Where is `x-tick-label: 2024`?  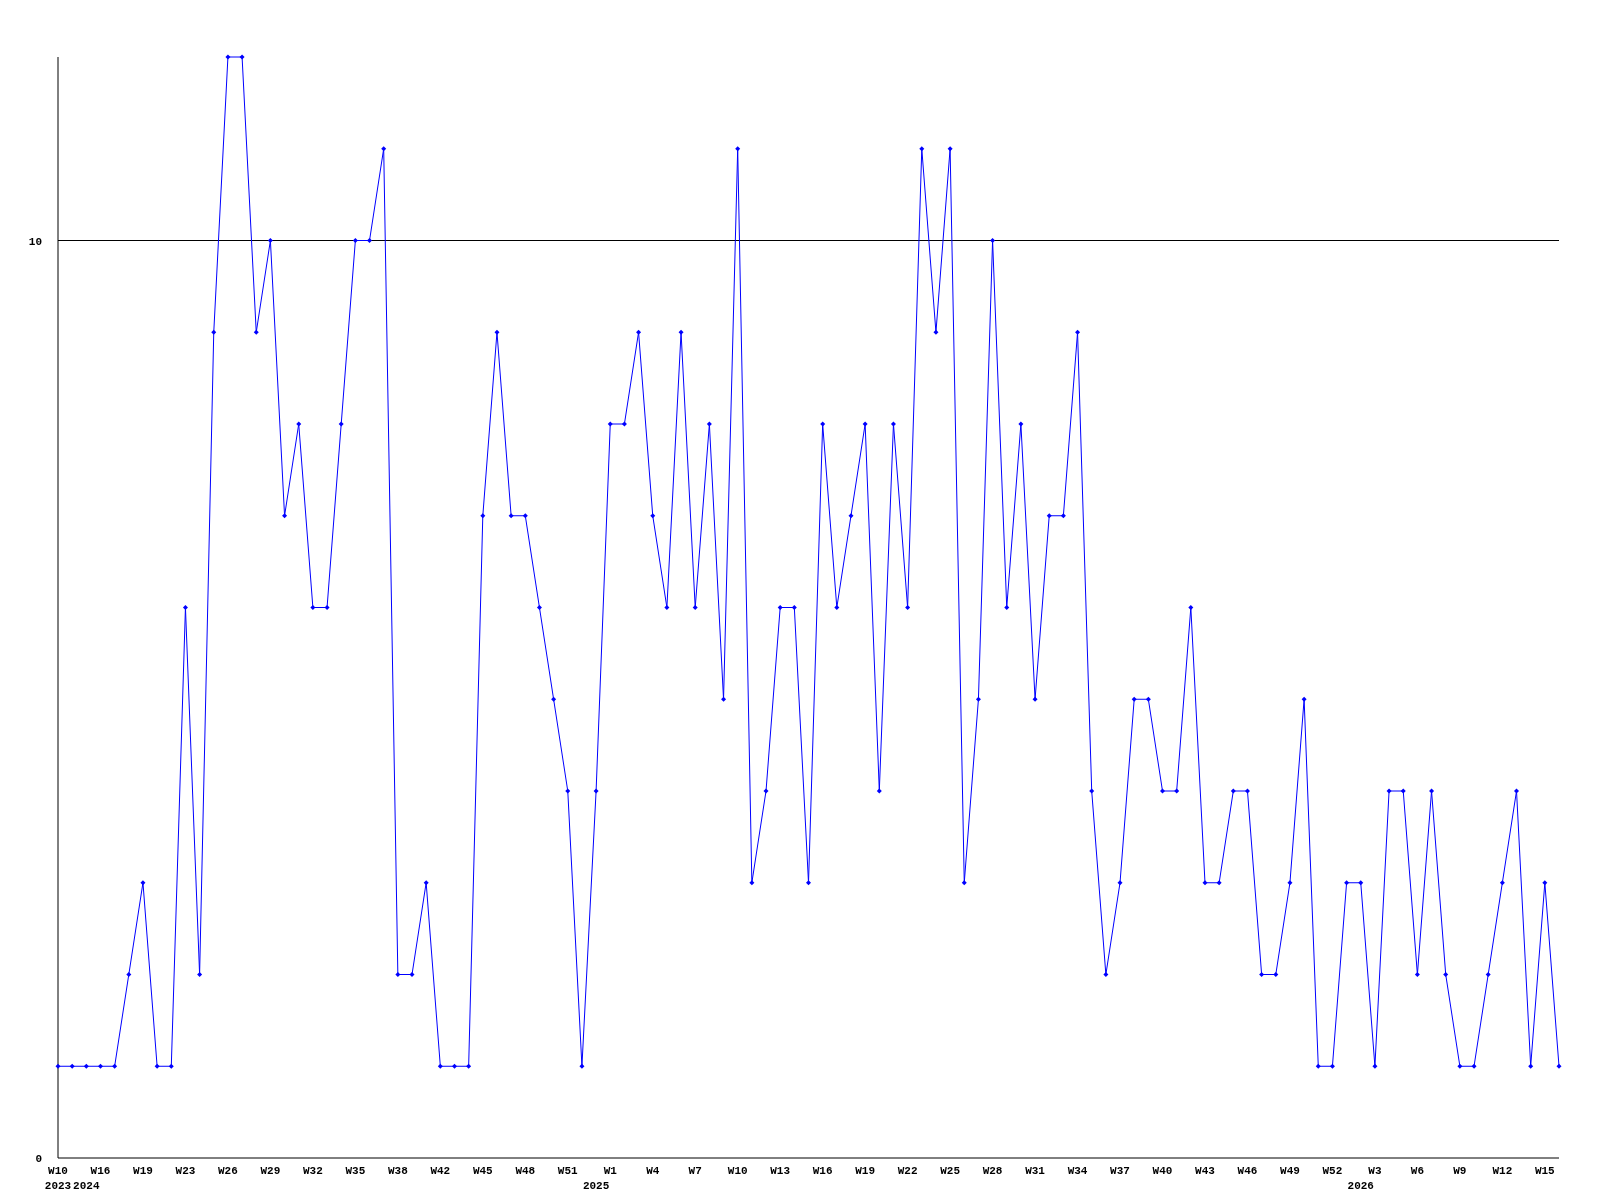
x-tick-label: 2024 is located at coordinates (86, 1186).